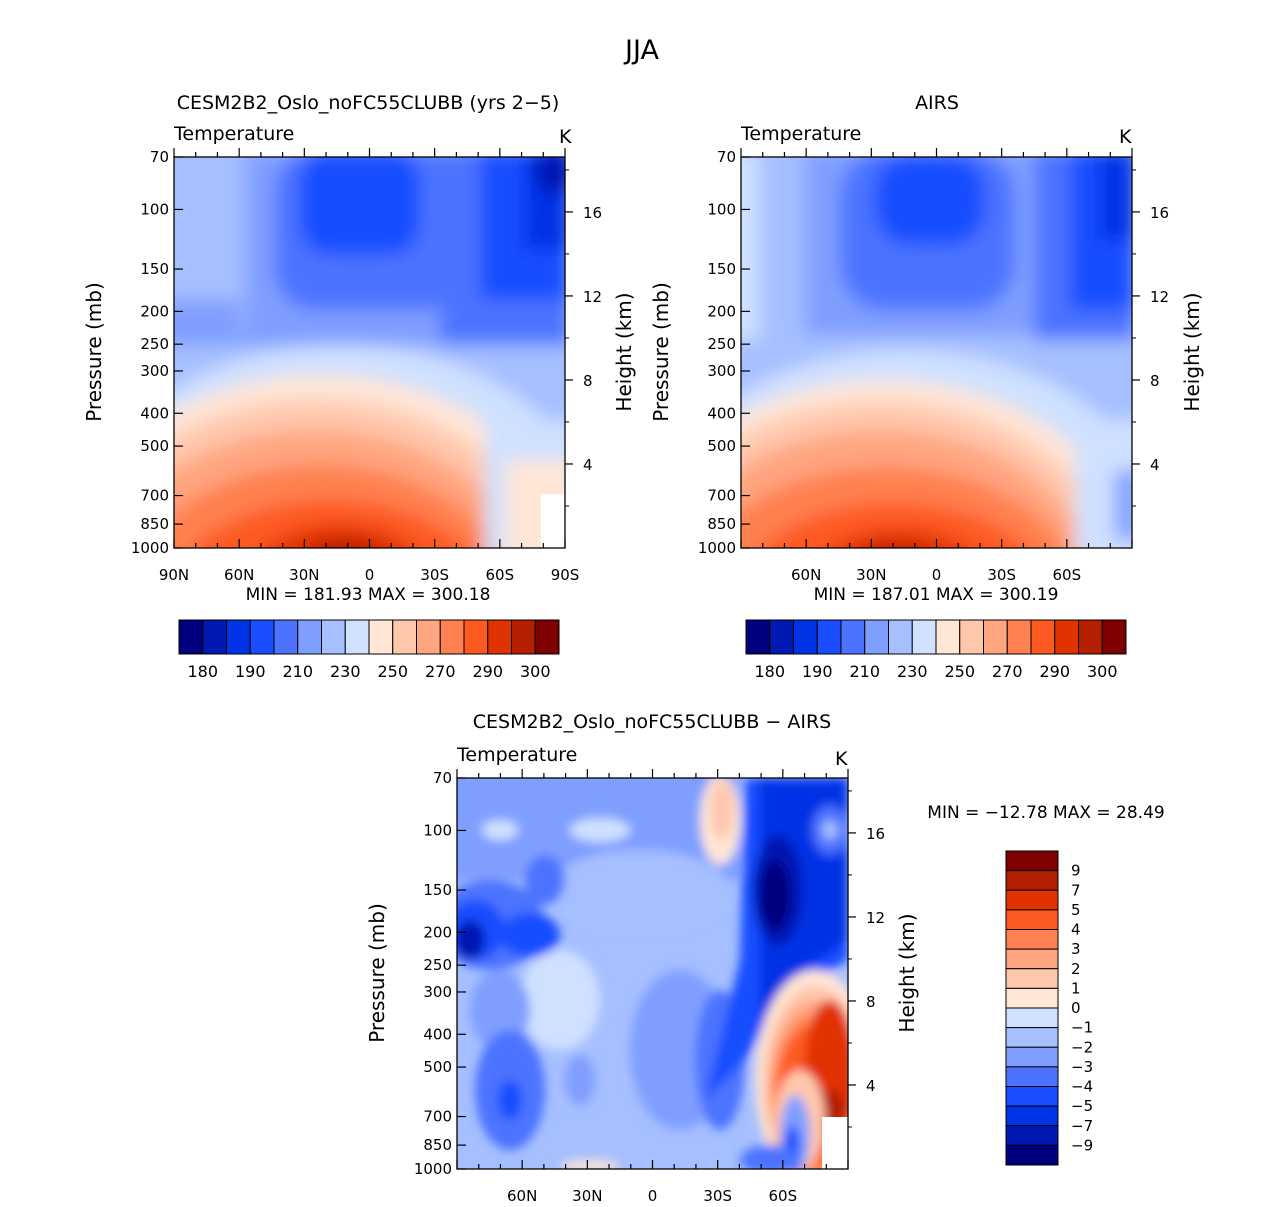 The image size is (1285, 1207). Describe the element at coordinates (936, 595) in the screenshot. I see `min-max-stats: MIN = 187.01 MAX = 300.19` at that location.